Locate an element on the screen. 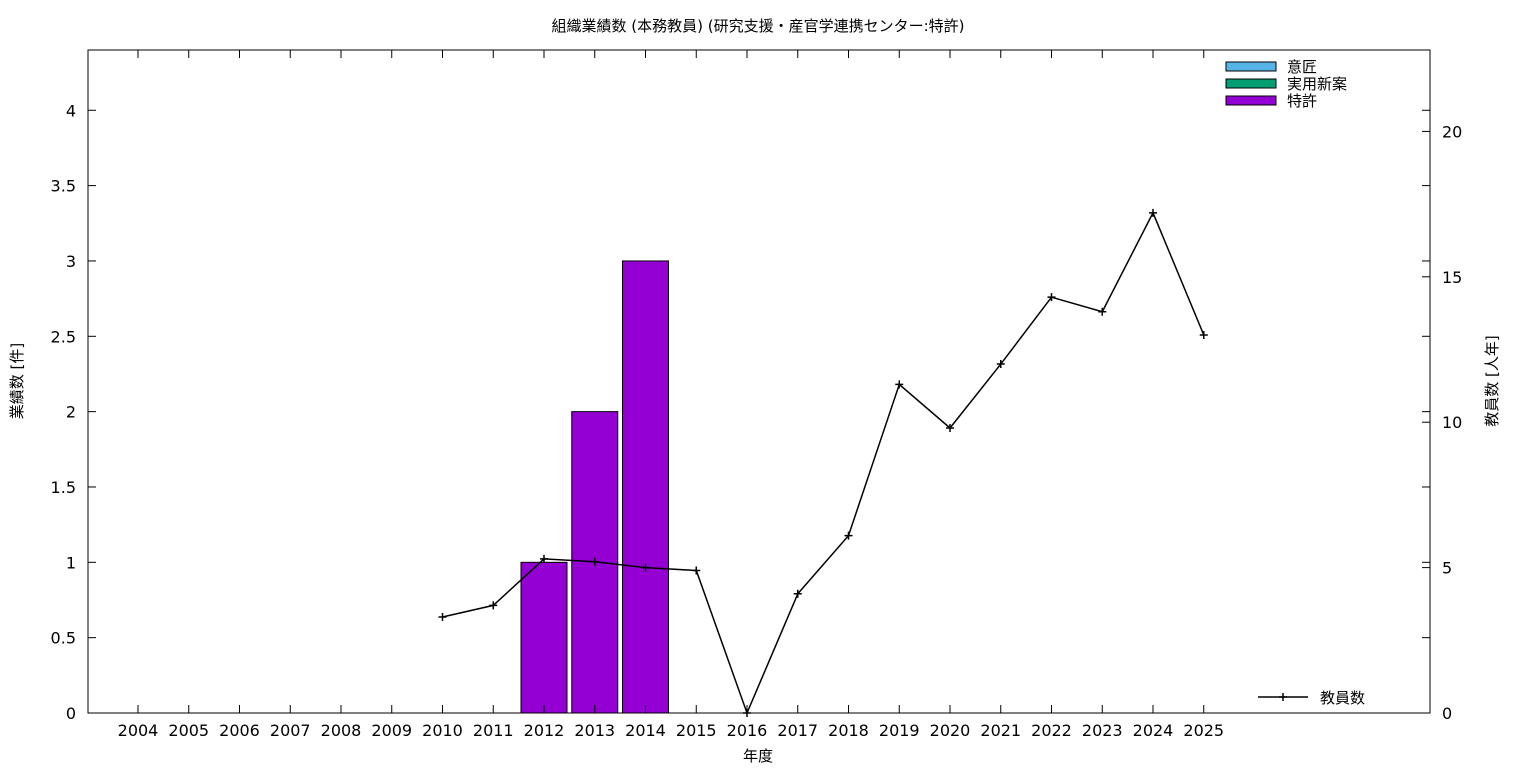  point-教員数-2018 is located at coordinates (848, 535).